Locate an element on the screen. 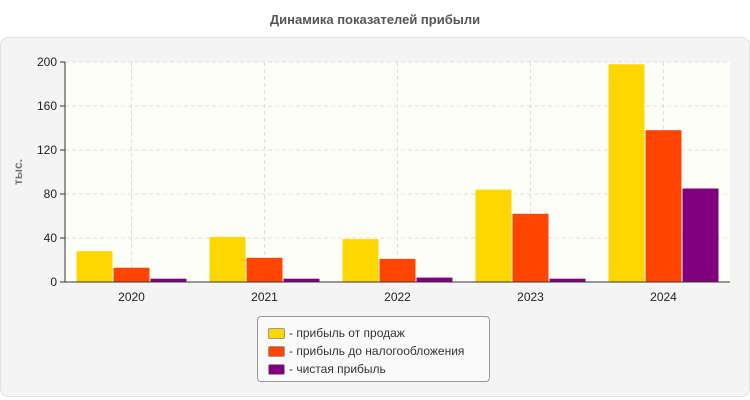 This screenshot has height=400, width=750. legend-label: - чистая прибыль is located at coordinates (337, 369).